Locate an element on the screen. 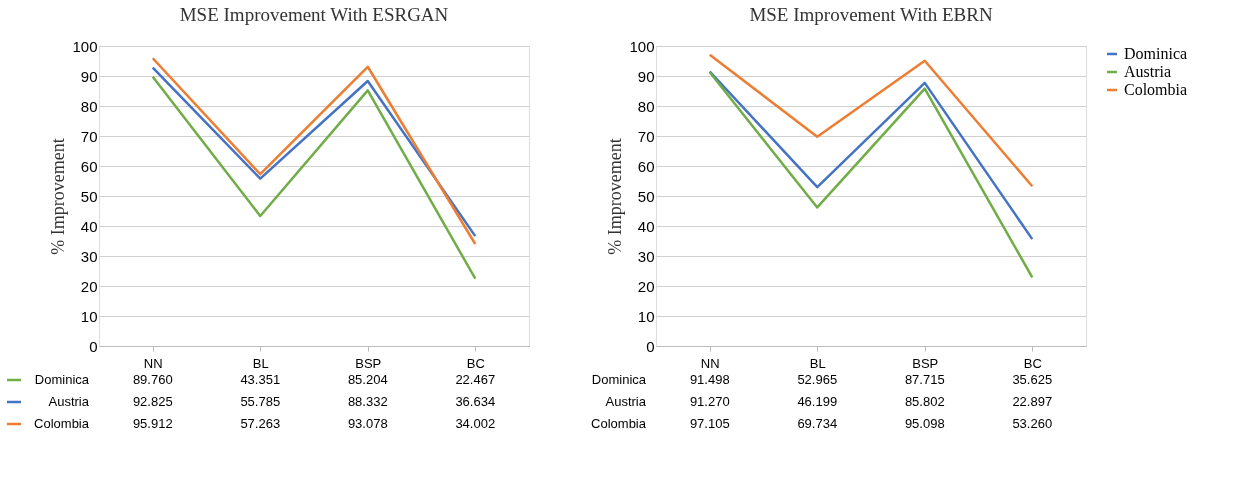 Image resolution: width=1256 pixels, height=499 pixels. chart-title: MSE Improvement With ESRGAN is located at coordinates (314, 14).